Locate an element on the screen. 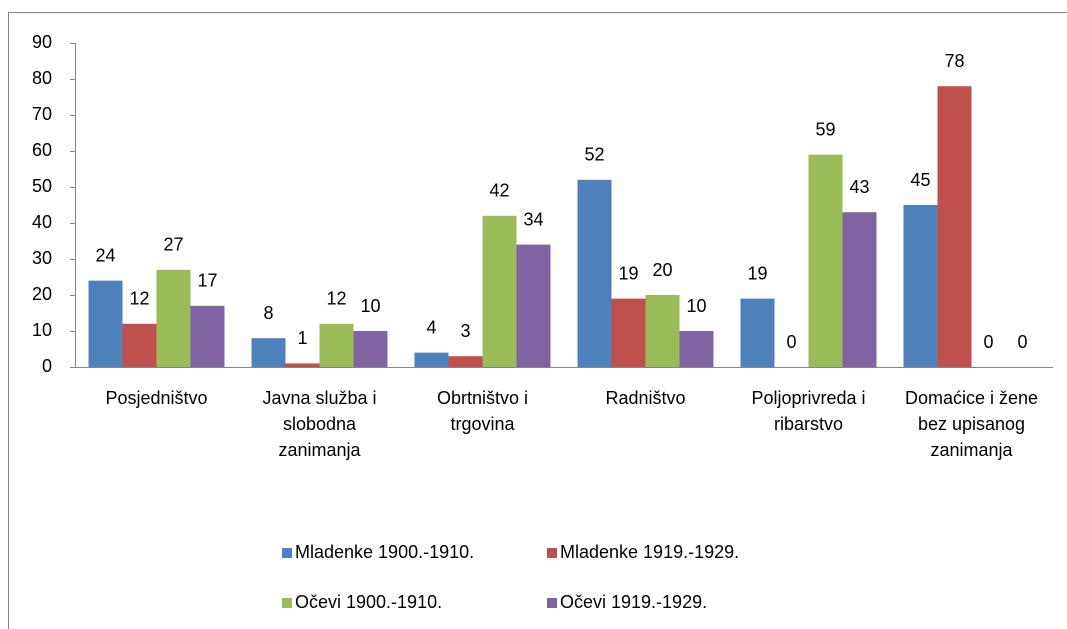  y-tick-label: 30 is located at coordinates (42, 258).